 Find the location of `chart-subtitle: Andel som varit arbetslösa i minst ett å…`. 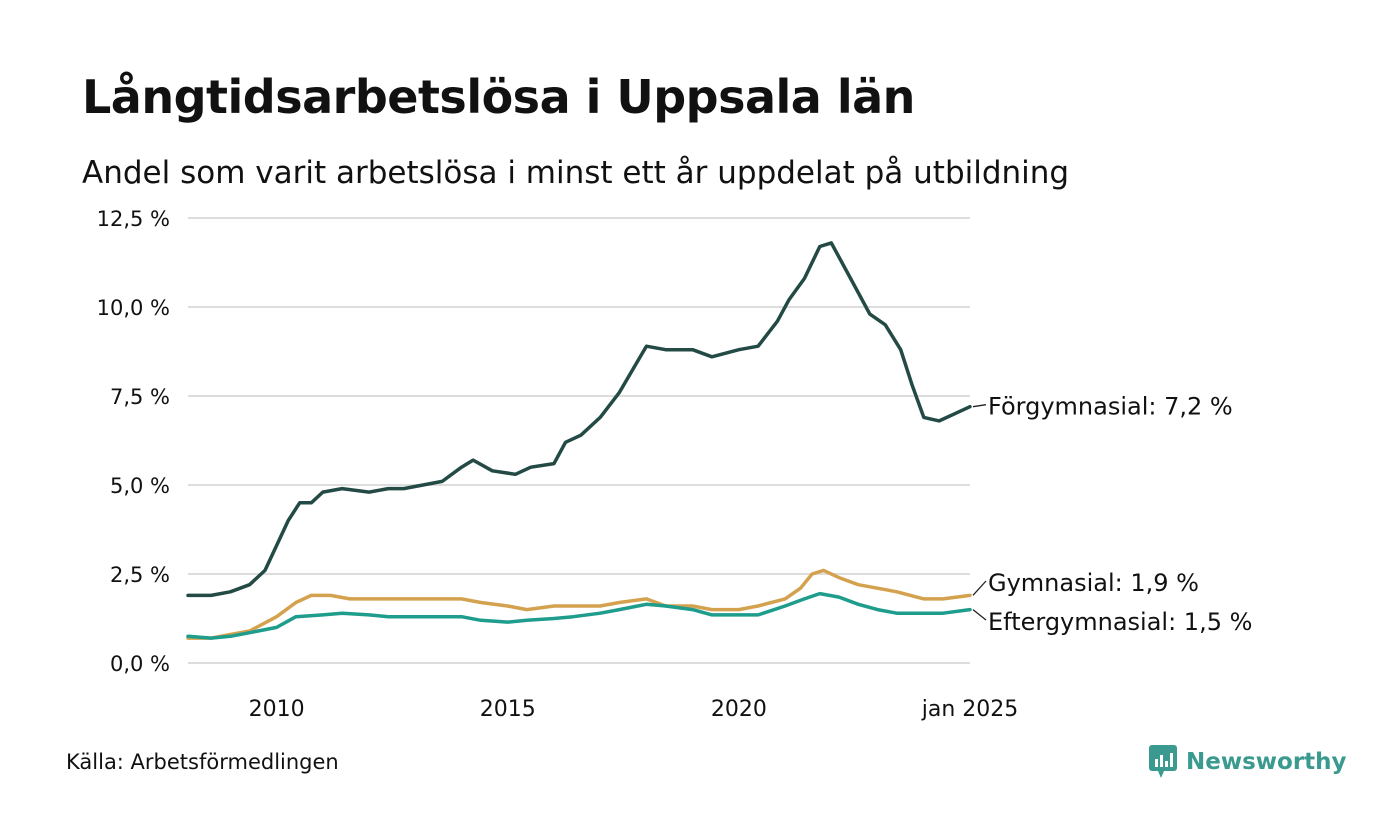

chart-subtitle: Andel som varit arbetslösa i minst ett å… is located at coordinates (576, 173).